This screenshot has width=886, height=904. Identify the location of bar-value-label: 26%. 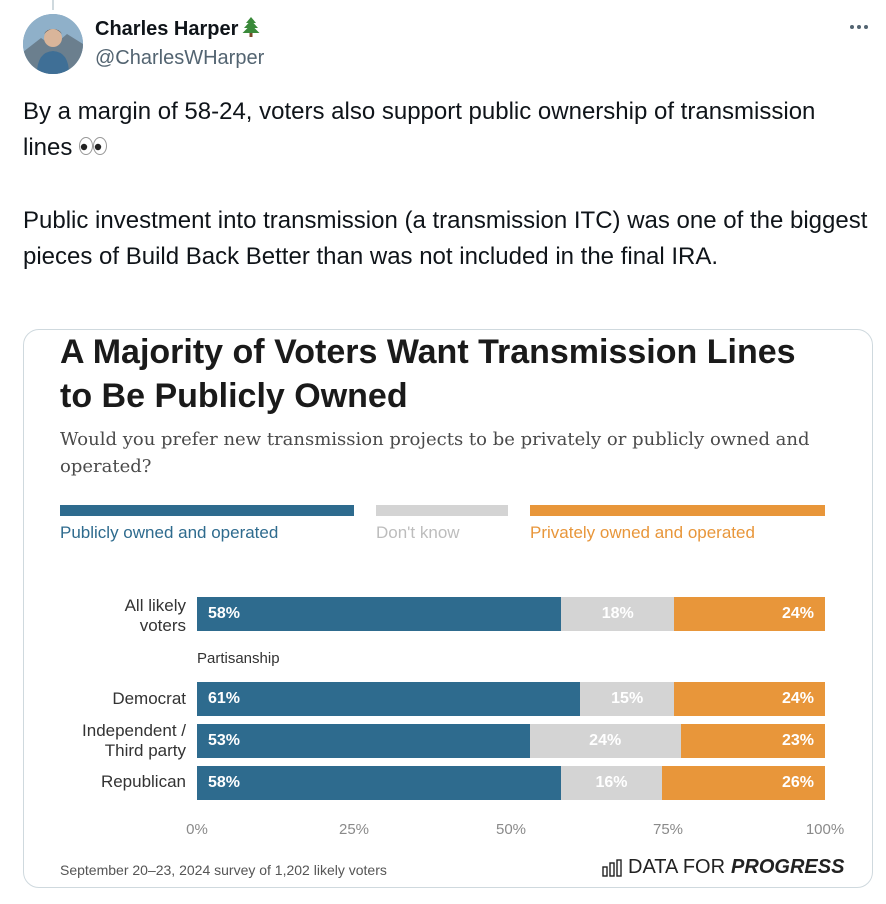
(797, 782).